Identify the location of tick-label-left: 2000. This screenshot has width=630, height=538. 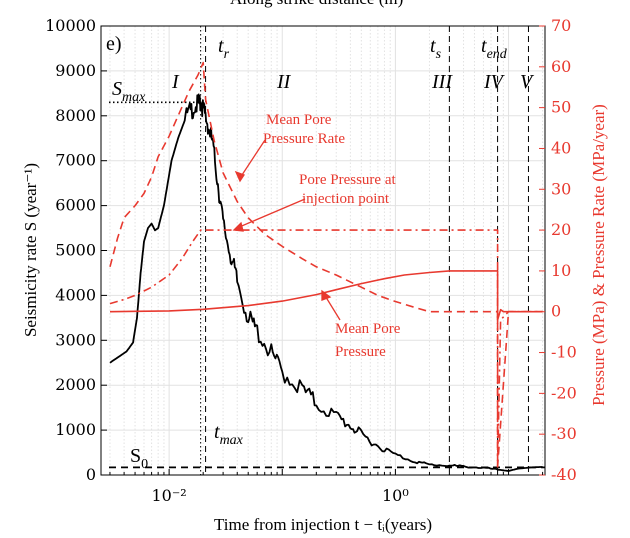
(75, 384).